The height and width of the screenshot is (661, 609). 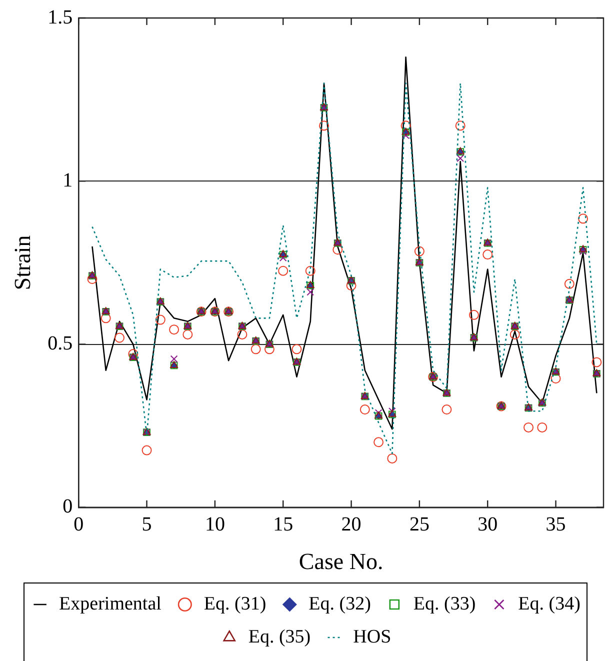 What do you see at coordinates (147, 525) in the screenshot?
I see `x-tick-label: 5` at bounding box center [147, 525].